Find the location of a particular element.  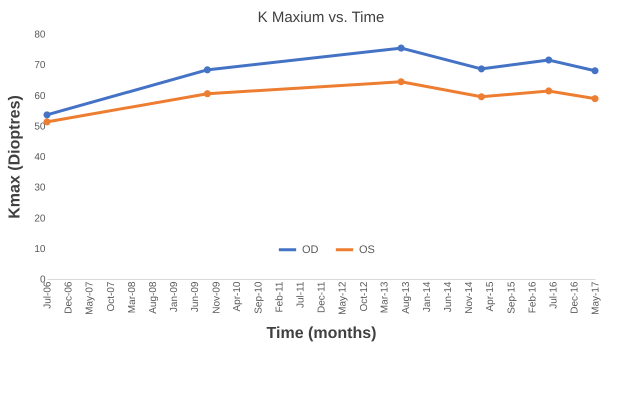

x-tick-label: Sep-10 is located at coordinates (258, 297).